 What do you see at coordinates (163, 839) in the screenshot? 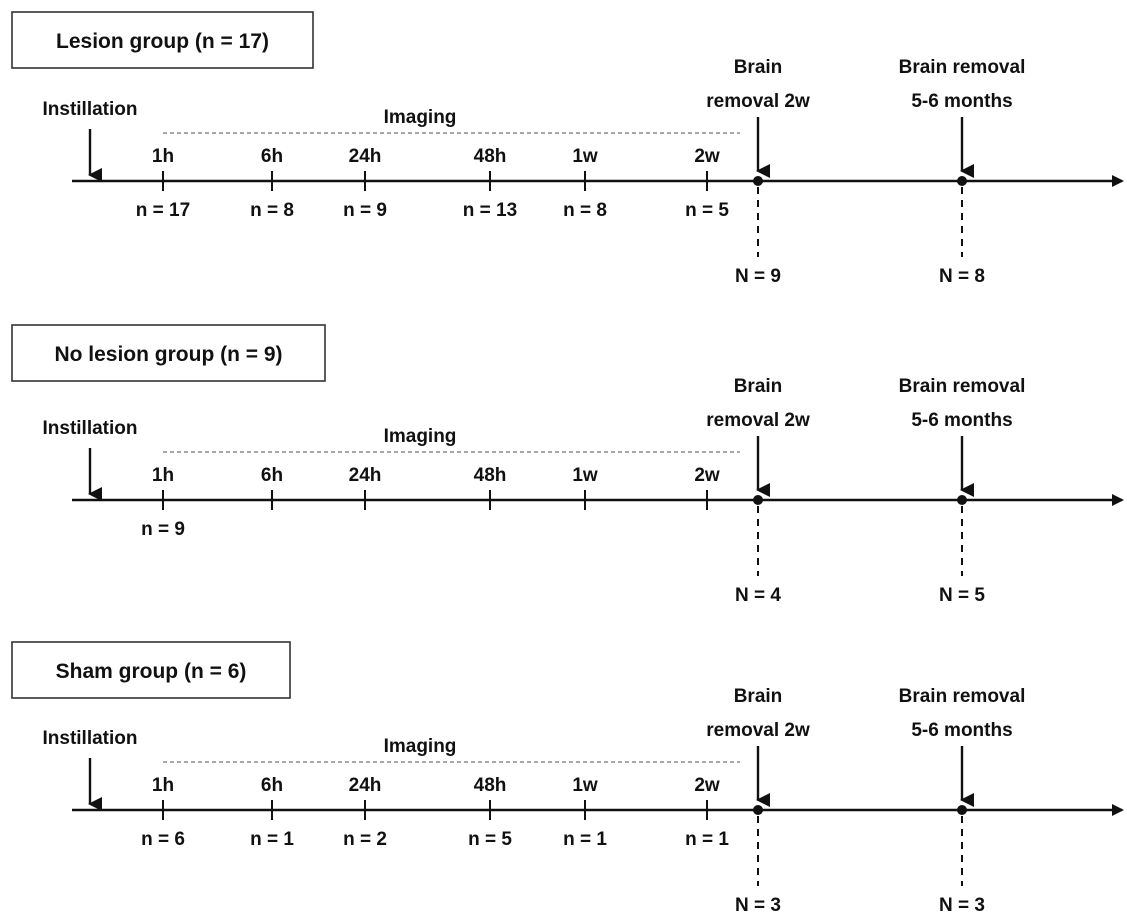
I see `imaging-count: n = 6` at bounding box center [163, 839].